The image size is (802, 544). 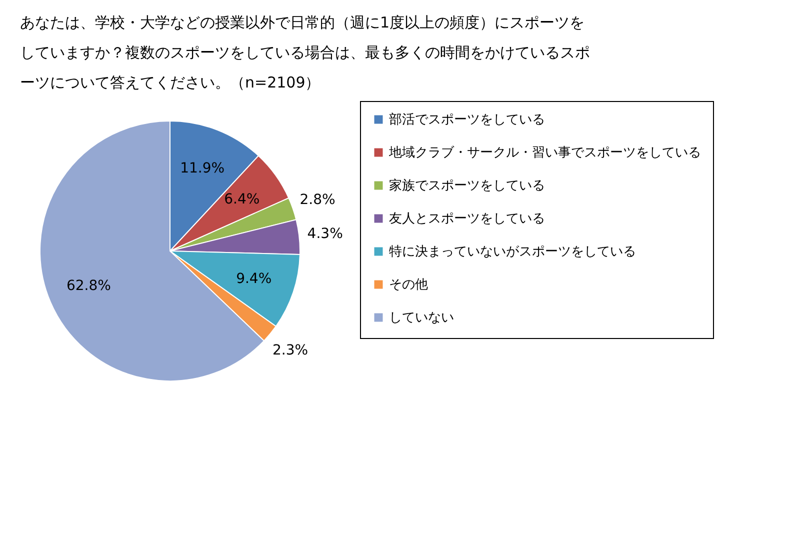 I want to click on legend-label: 地域クラブ・サークル・習い事でスポーツをしている, so click(x=544, y=153).